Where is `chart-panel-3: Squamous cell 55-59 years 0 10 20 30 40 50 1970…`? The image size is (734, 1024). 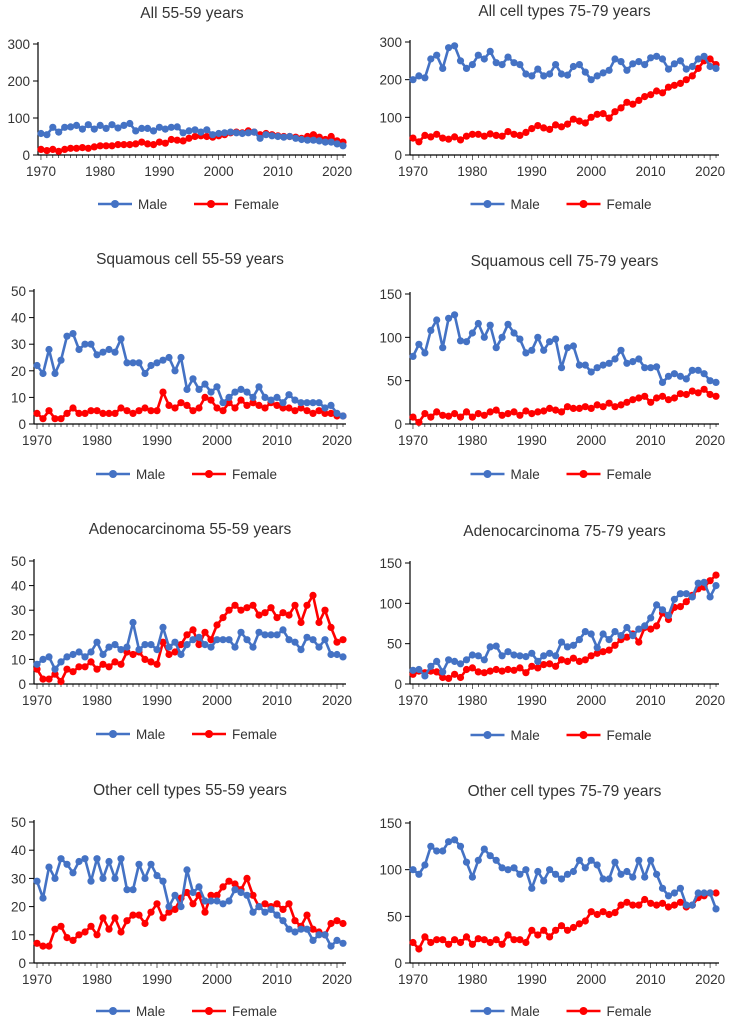
chart-panel-3: Squamous cell 55-59 years 0 10 20 30 40 50 1970… is located at coordinates (181, 366).